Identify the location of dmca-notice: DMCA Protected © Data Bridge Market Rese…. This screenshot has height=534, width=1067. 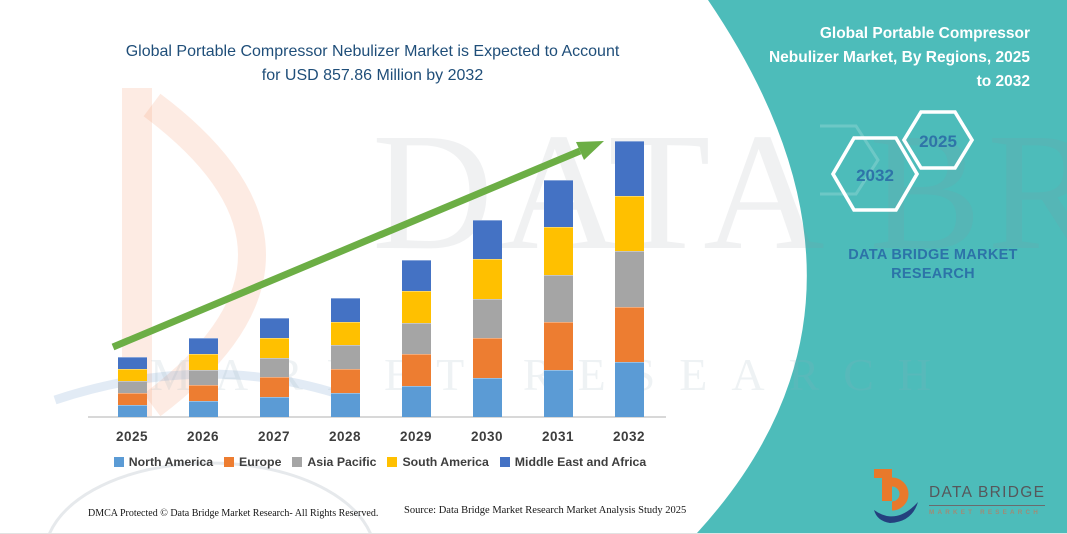
(233, 513).